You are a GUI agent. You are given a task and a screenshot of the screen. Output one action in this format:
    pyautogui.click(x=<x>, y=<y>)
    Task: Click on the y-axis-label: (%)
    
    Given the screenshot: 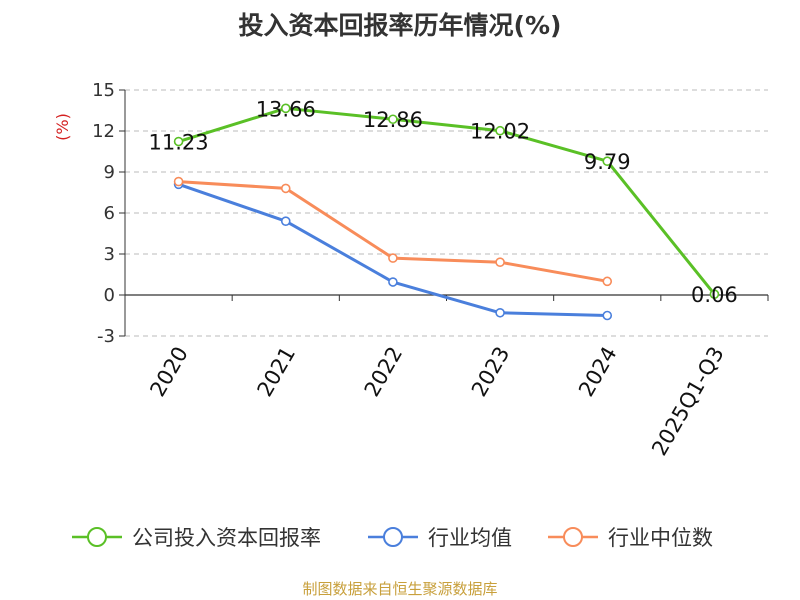 What is the action you would take?
    pyautogui.click(x=62, y=127)
    